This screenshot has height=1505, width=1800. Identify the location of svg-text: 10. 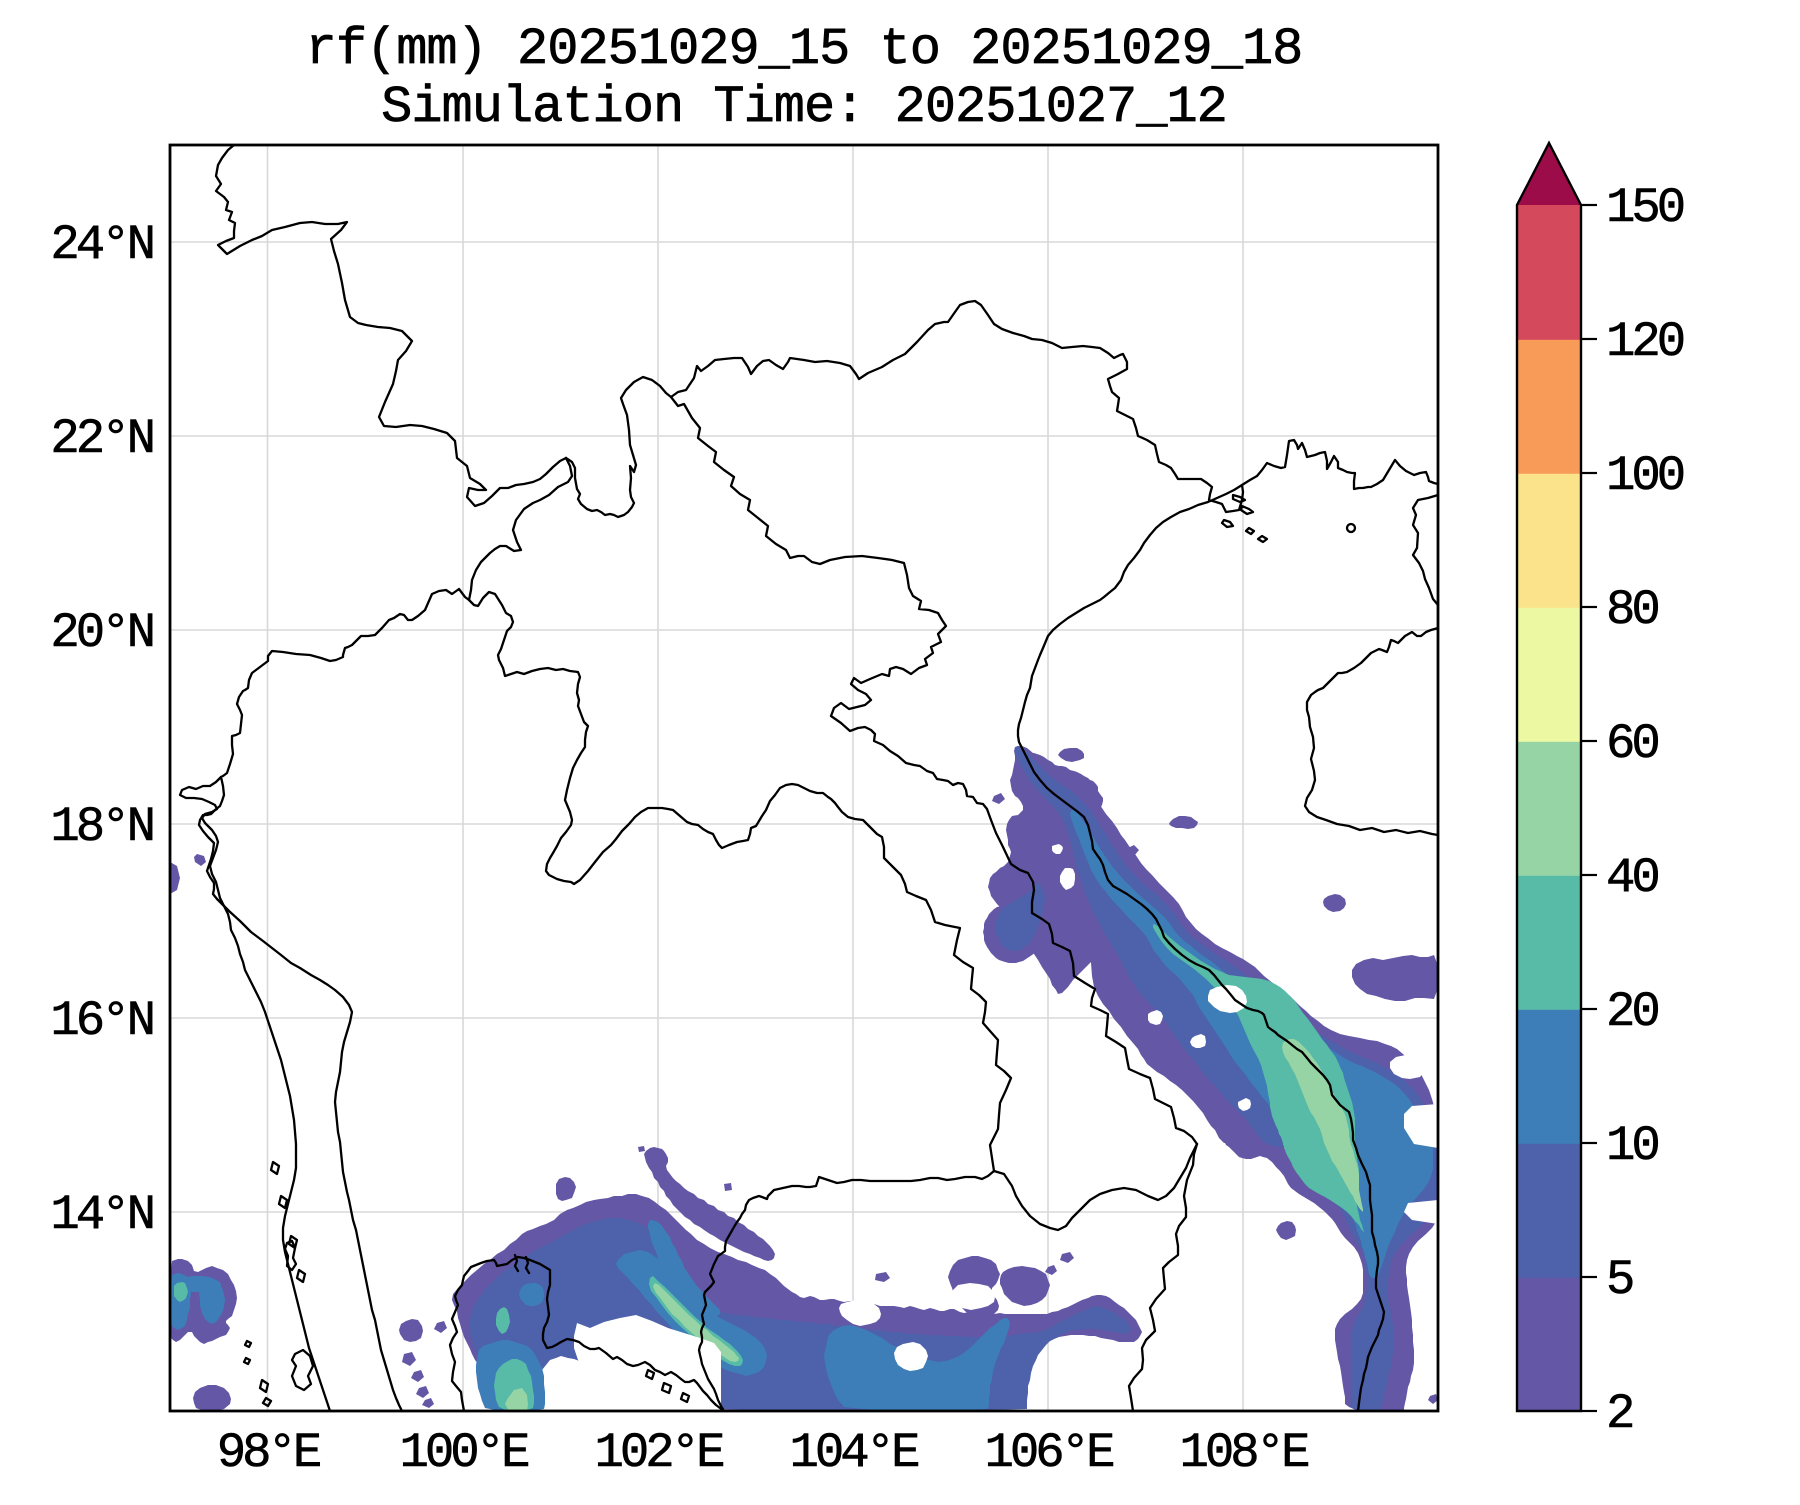
(1632, 1146).